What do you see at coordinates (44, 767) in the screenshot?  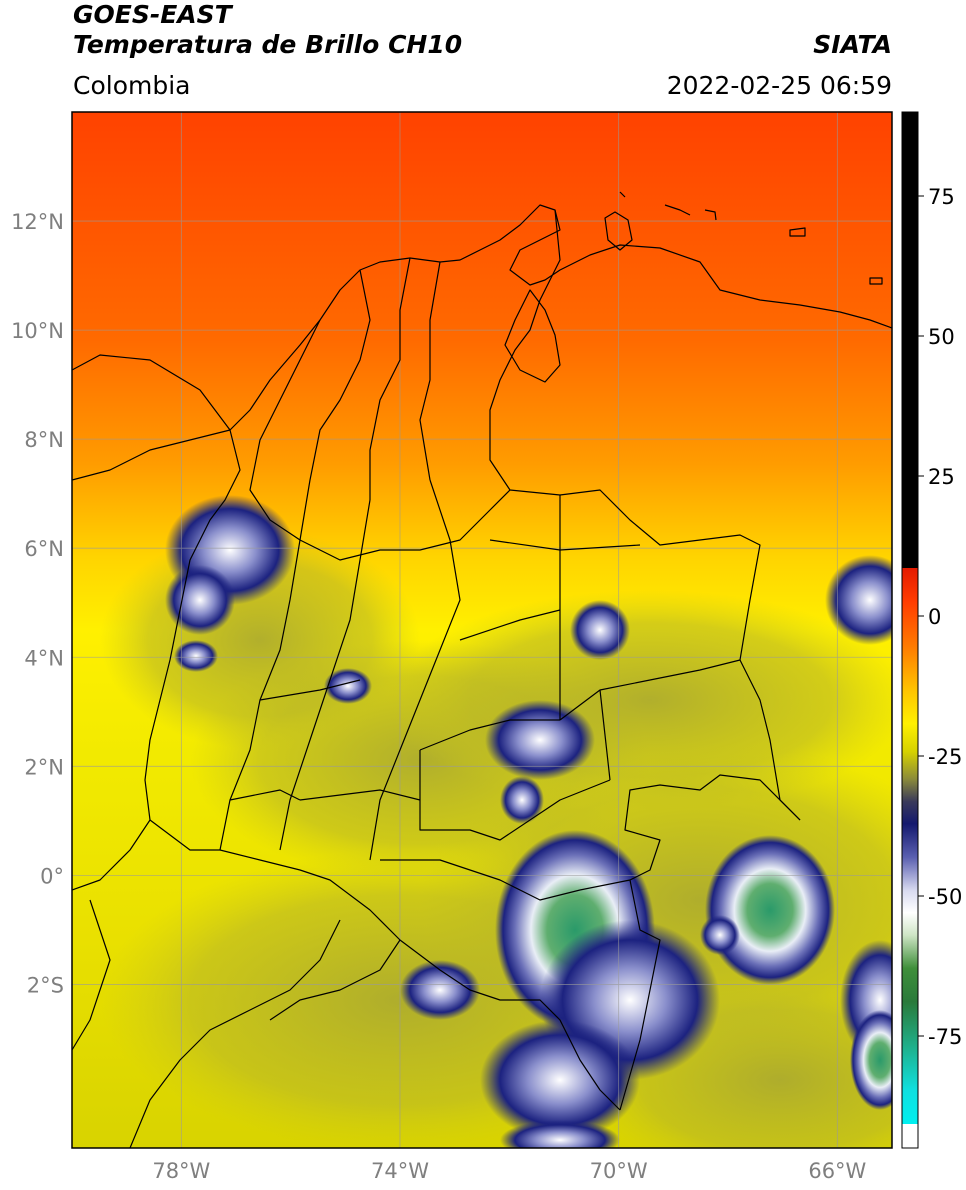 I see `latitude-tick-label: 2°N` at bounding box center [44, 767].